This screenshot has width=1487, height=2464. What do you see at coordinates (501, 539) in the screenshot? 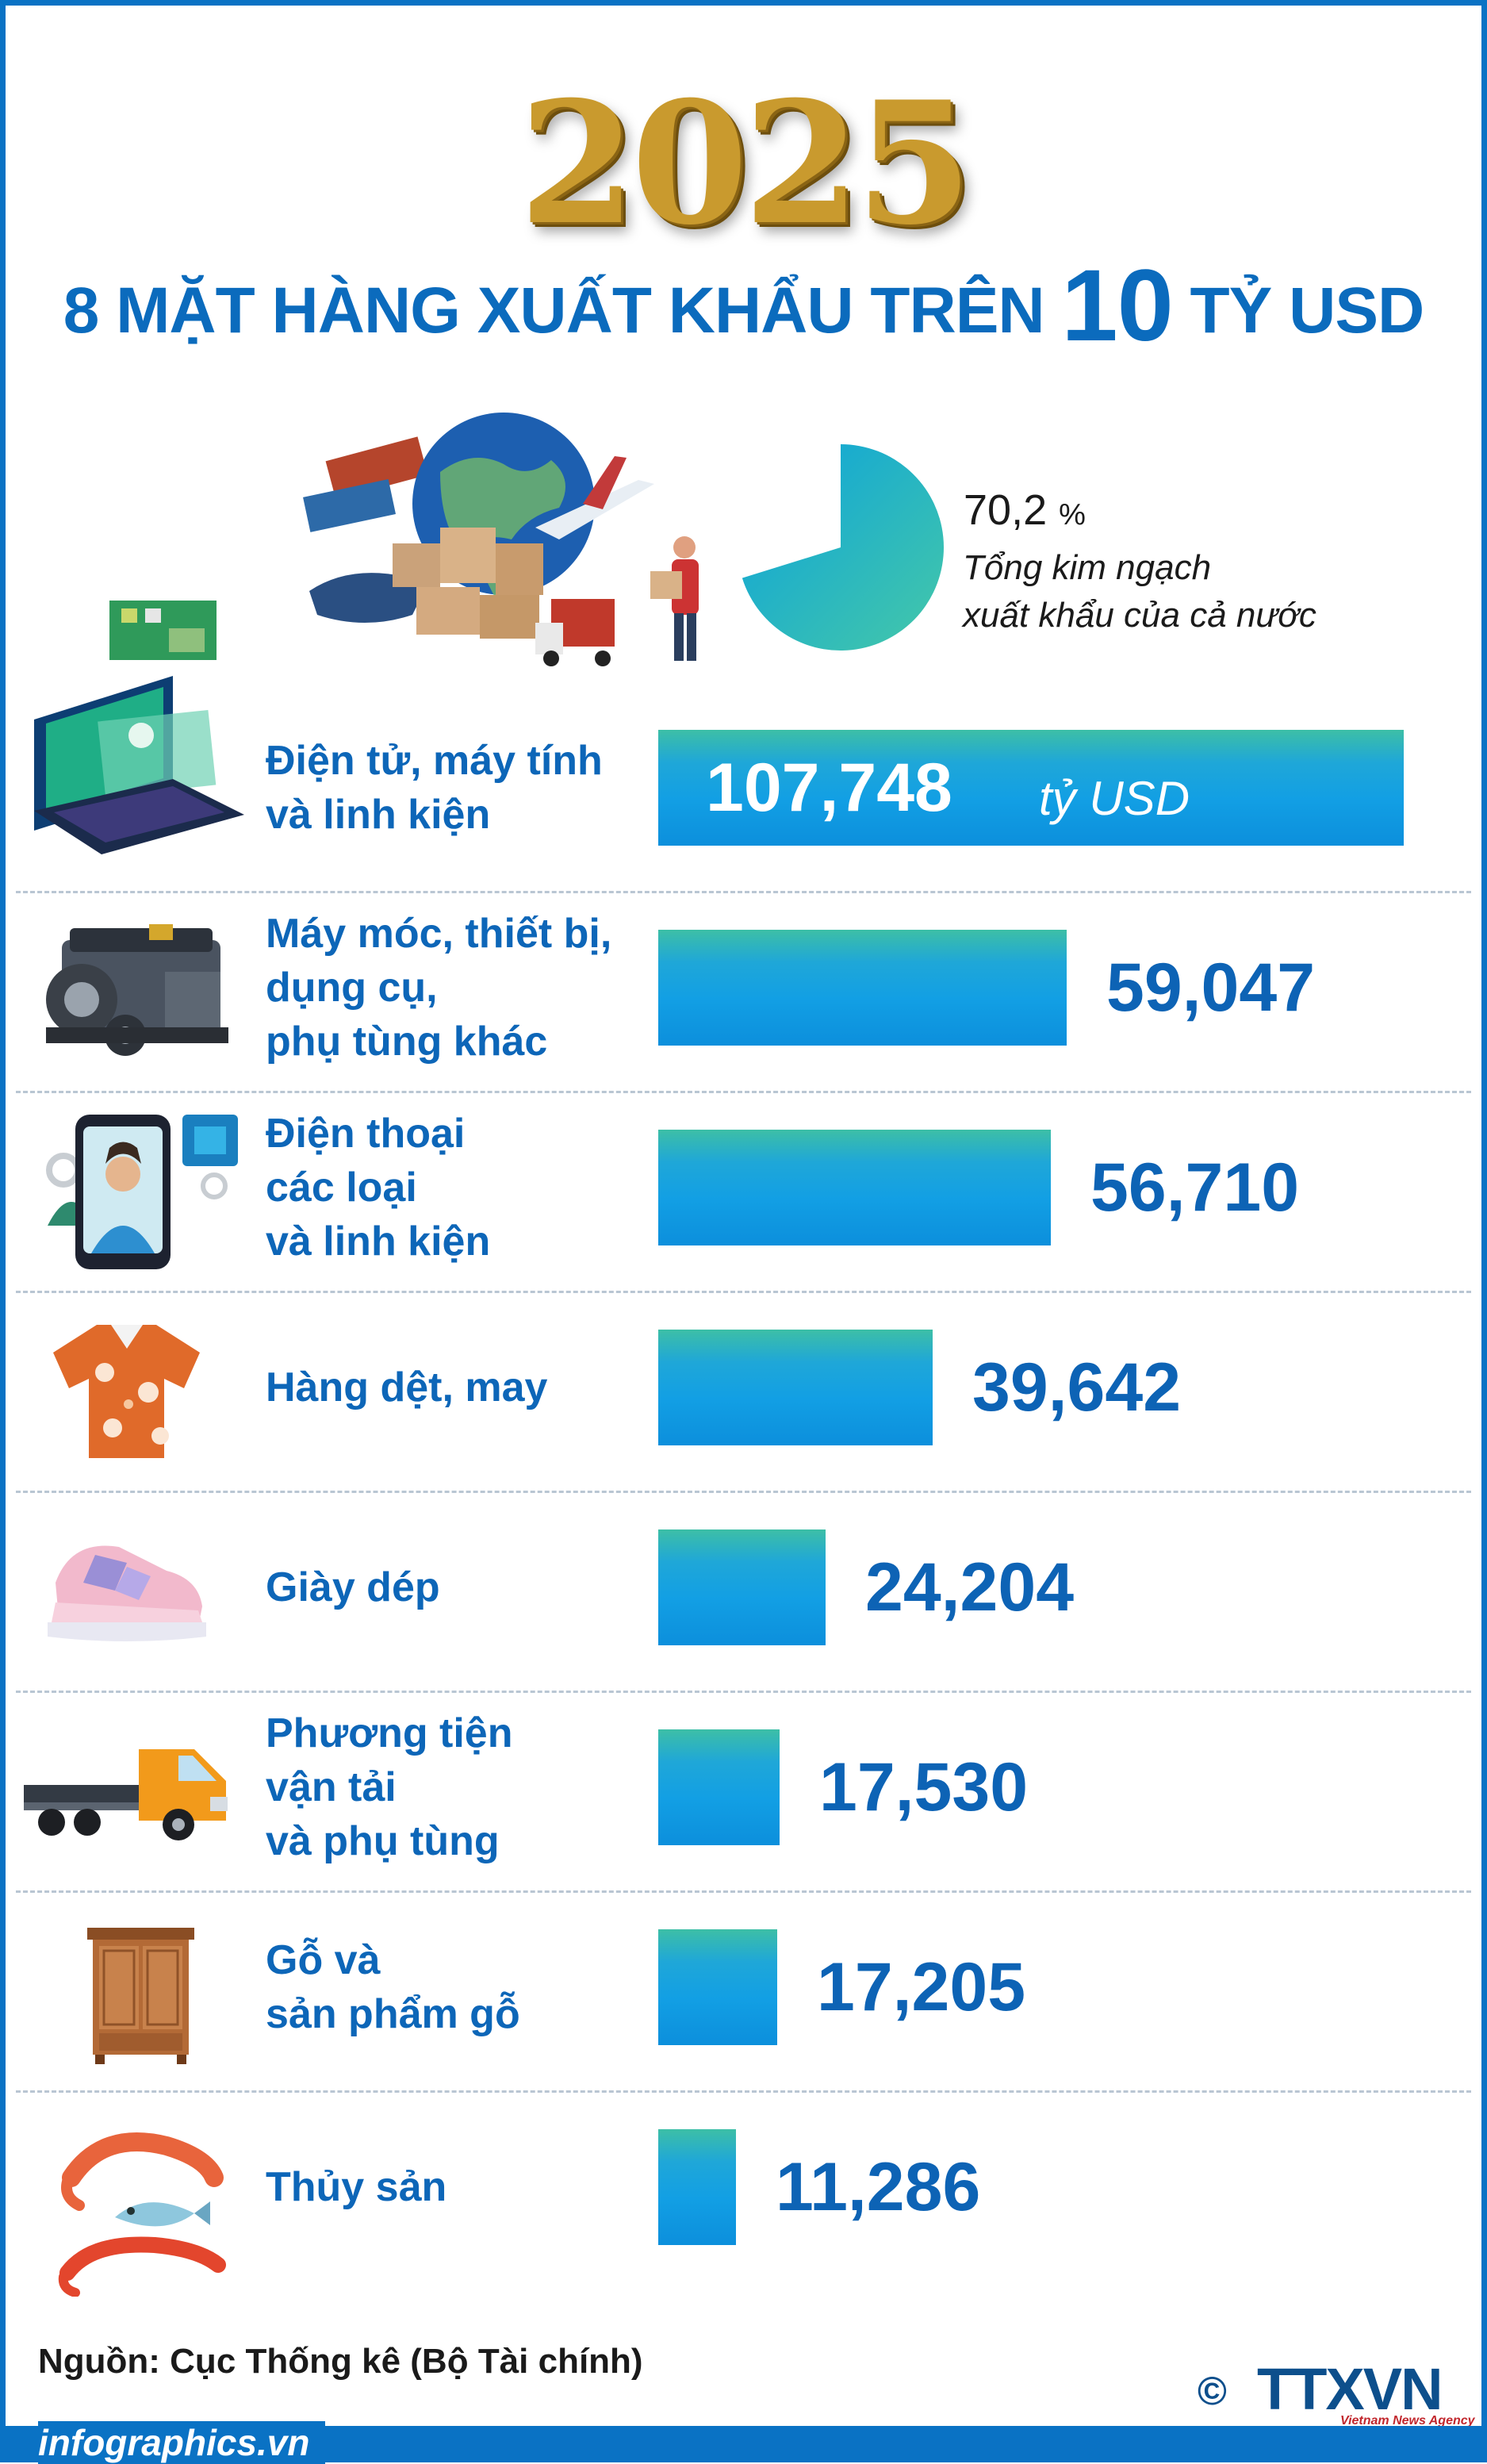
I see `global-trade-icon` at bounding box center [501, 539].